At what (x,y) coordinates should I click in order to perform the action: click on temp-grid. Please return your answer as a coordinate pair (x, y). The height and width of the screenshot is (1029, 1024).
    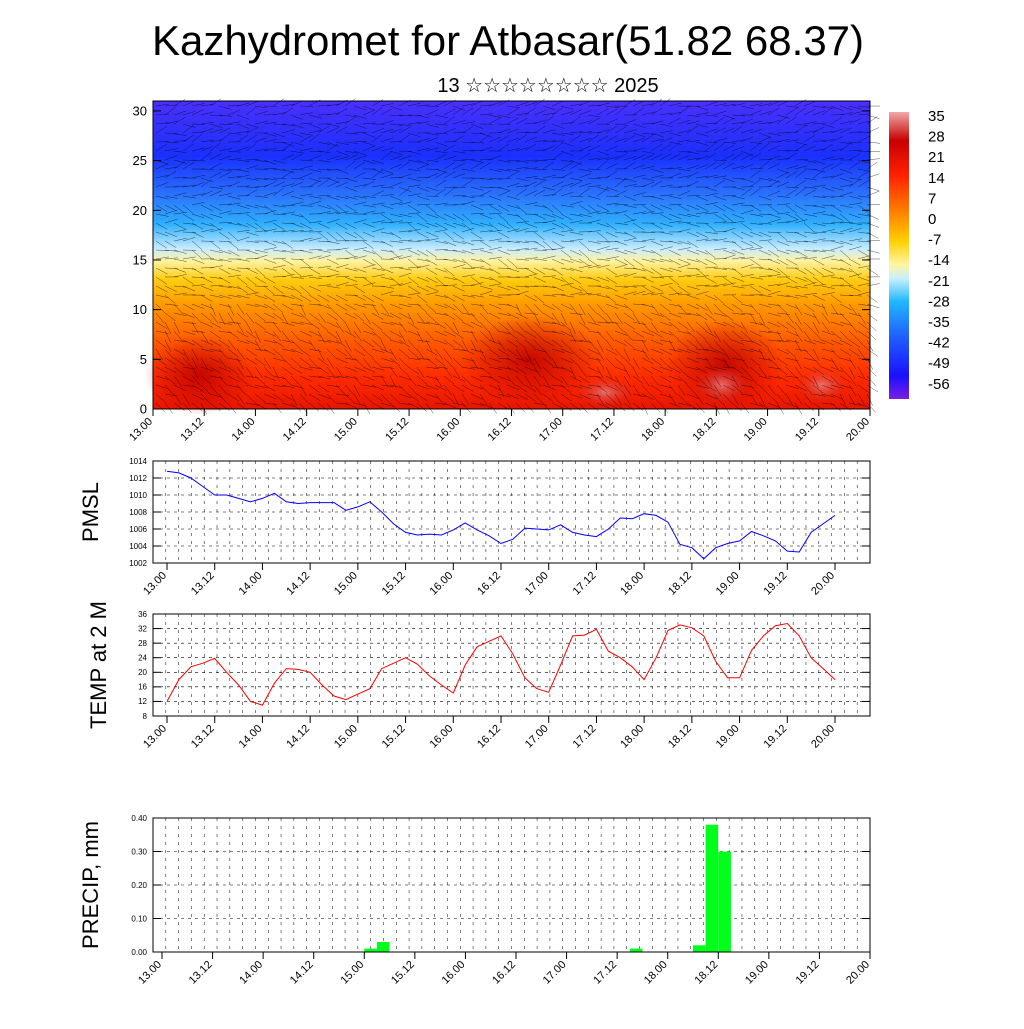
    Looking at the image, I should click on (511, 665).